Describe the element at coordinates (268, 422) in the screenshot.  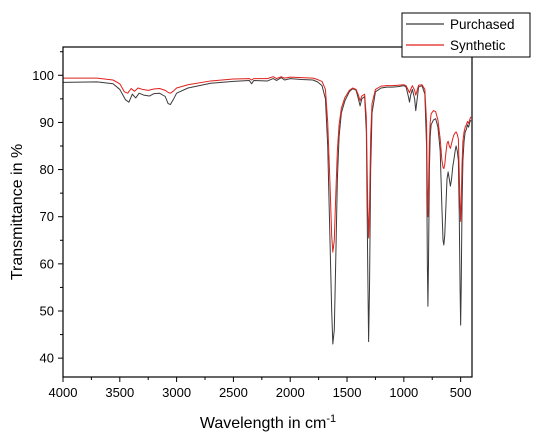
I see `x-axis-title: Wavelength in cm-1` at that location.